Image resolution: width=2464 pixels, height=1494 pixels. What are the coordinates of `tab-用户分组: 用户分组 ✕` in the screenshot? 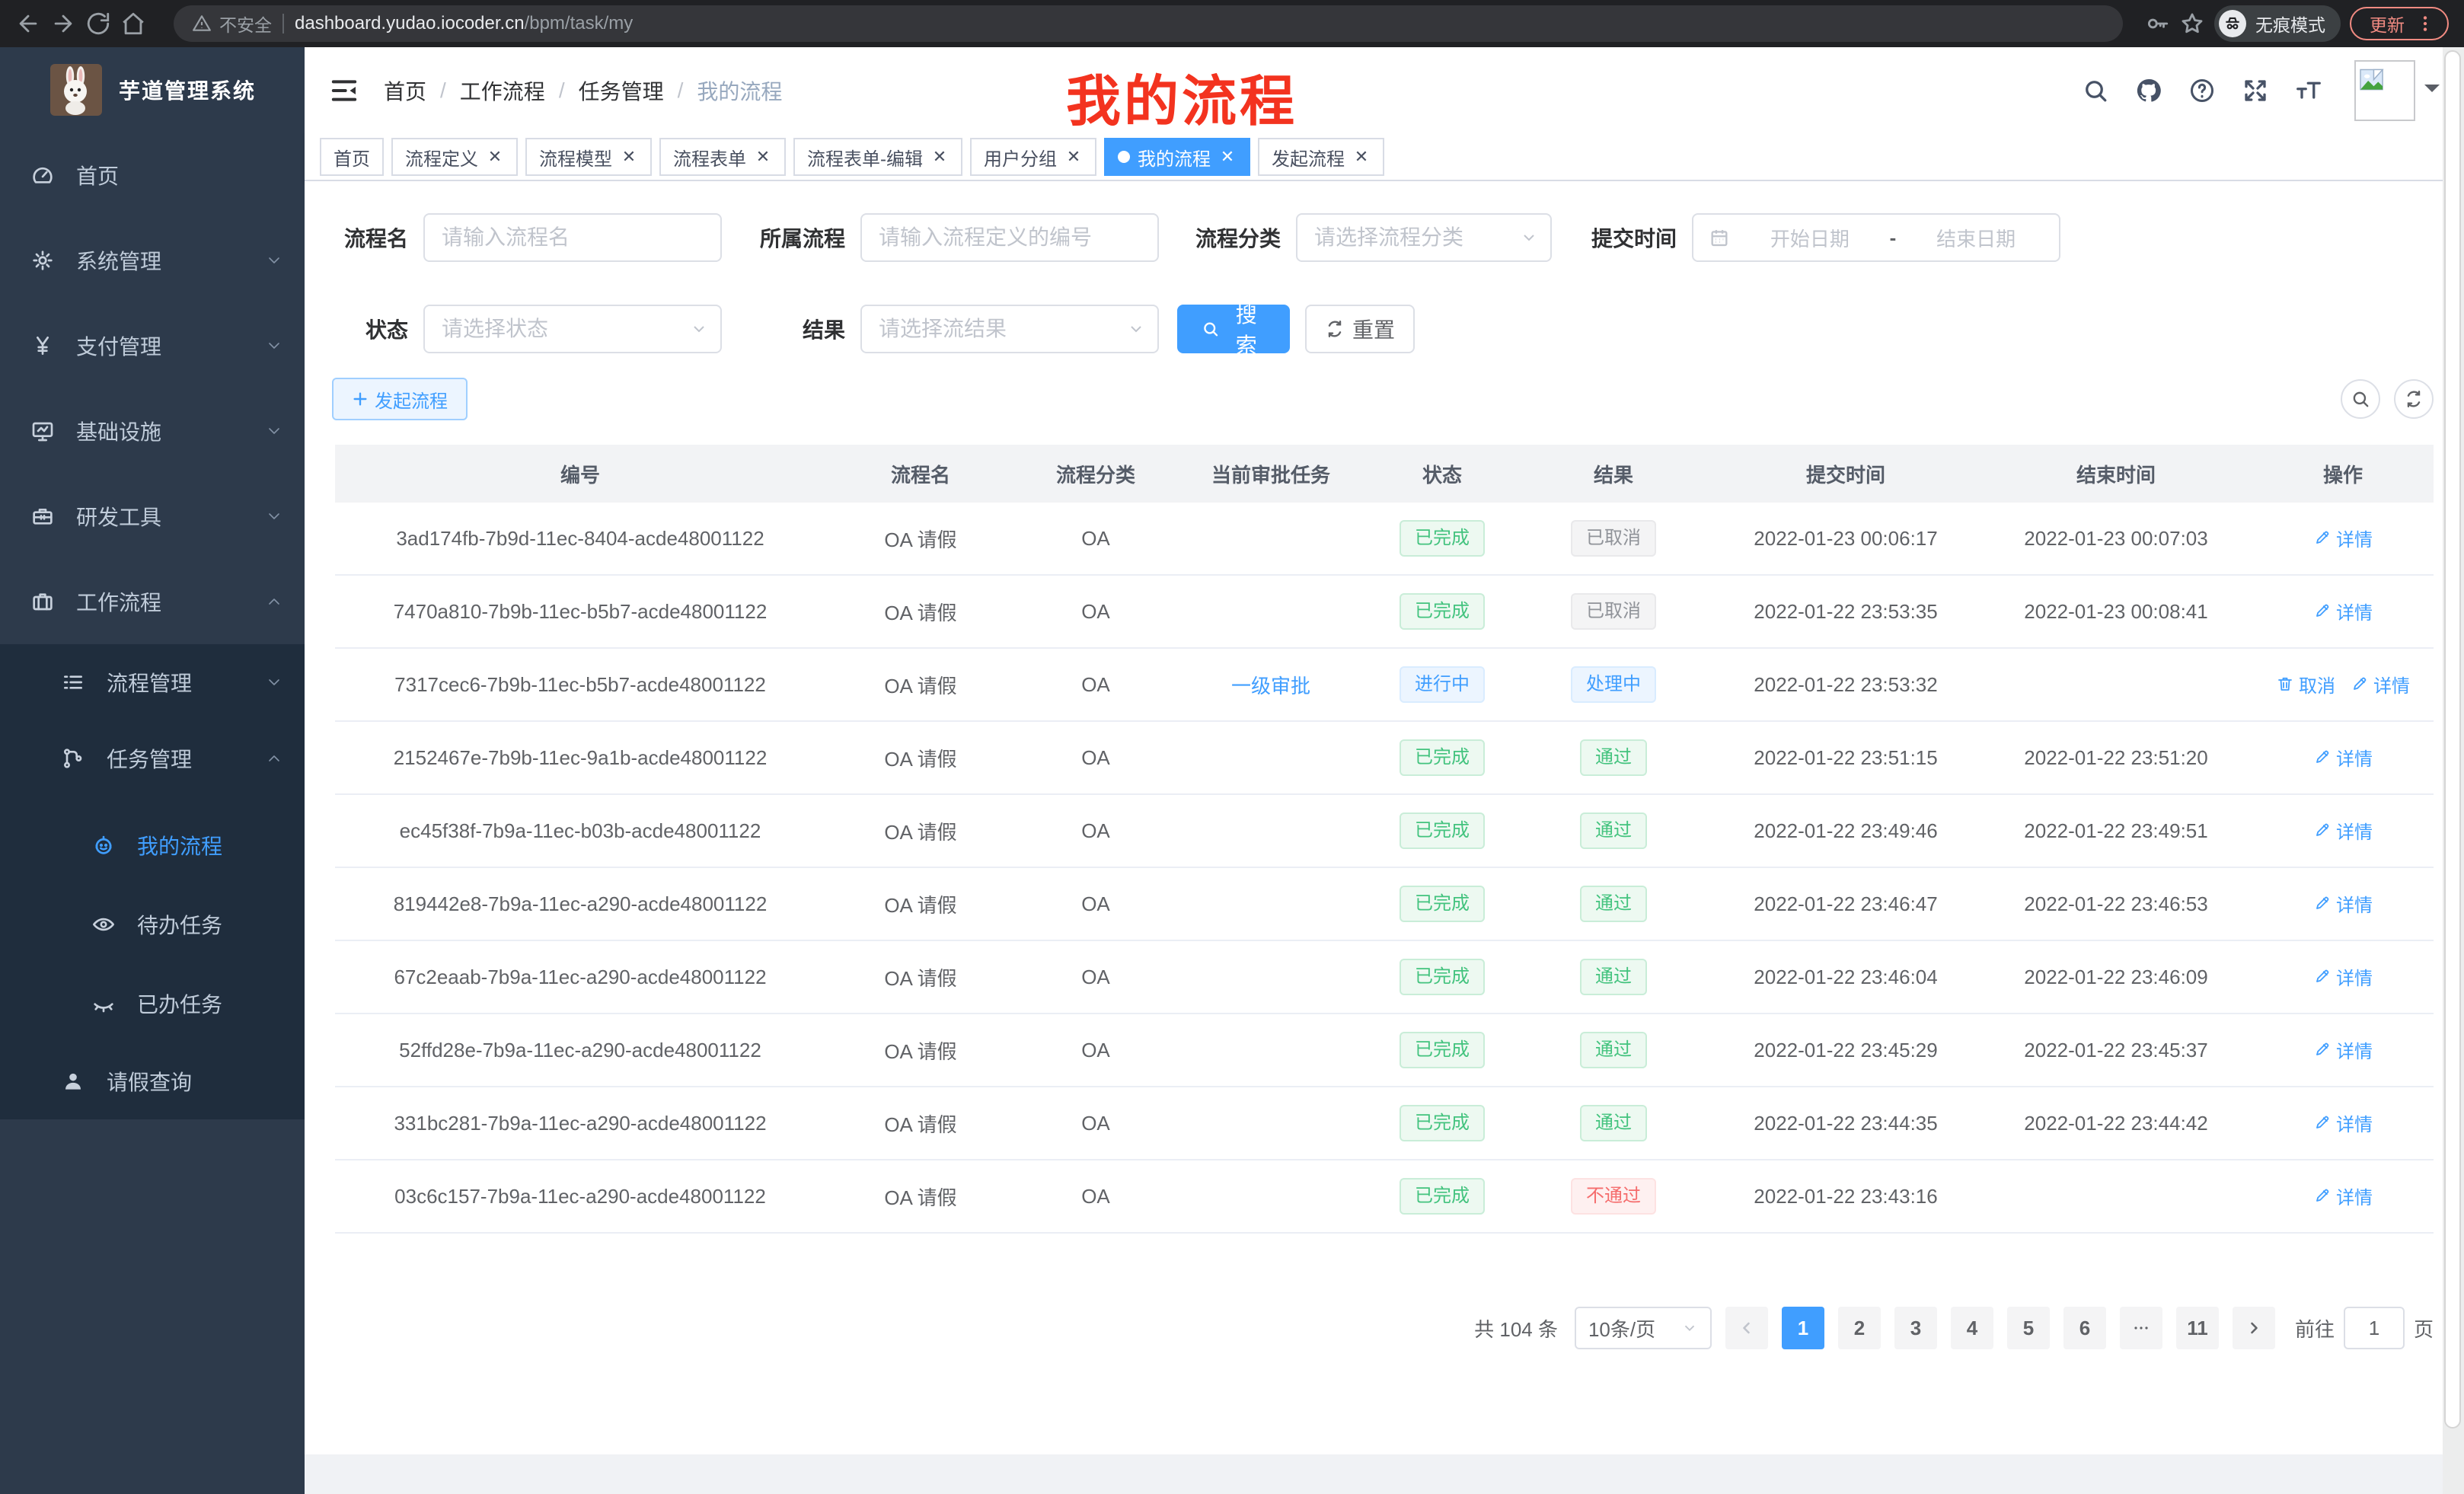 It's located at (1033, 157).